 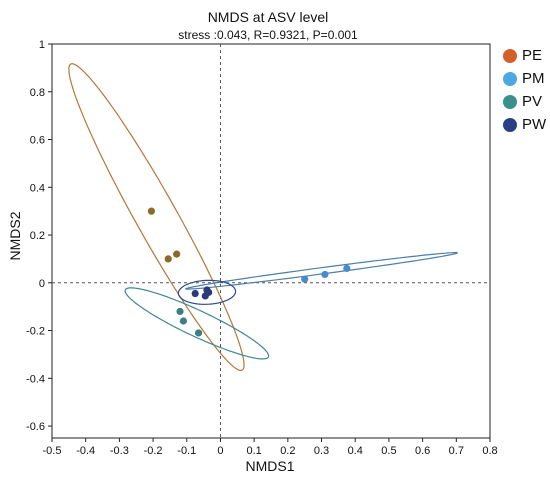 I want to click on y-tick-label: 0.4, so click(x=37, y=188).